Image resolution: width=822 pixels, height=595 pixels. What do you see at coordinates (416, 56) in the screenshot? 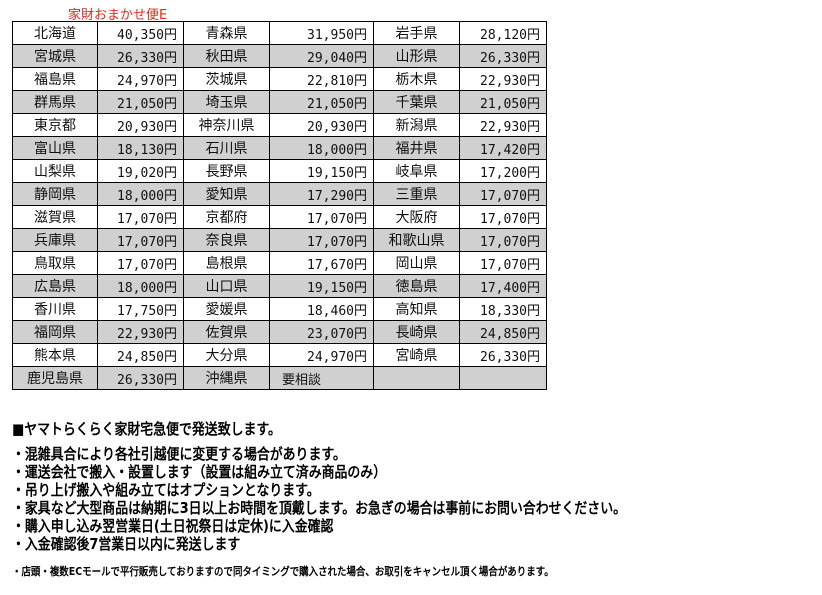
I see `prefecture-cell: 山形県` at bounding box center [416, 56].